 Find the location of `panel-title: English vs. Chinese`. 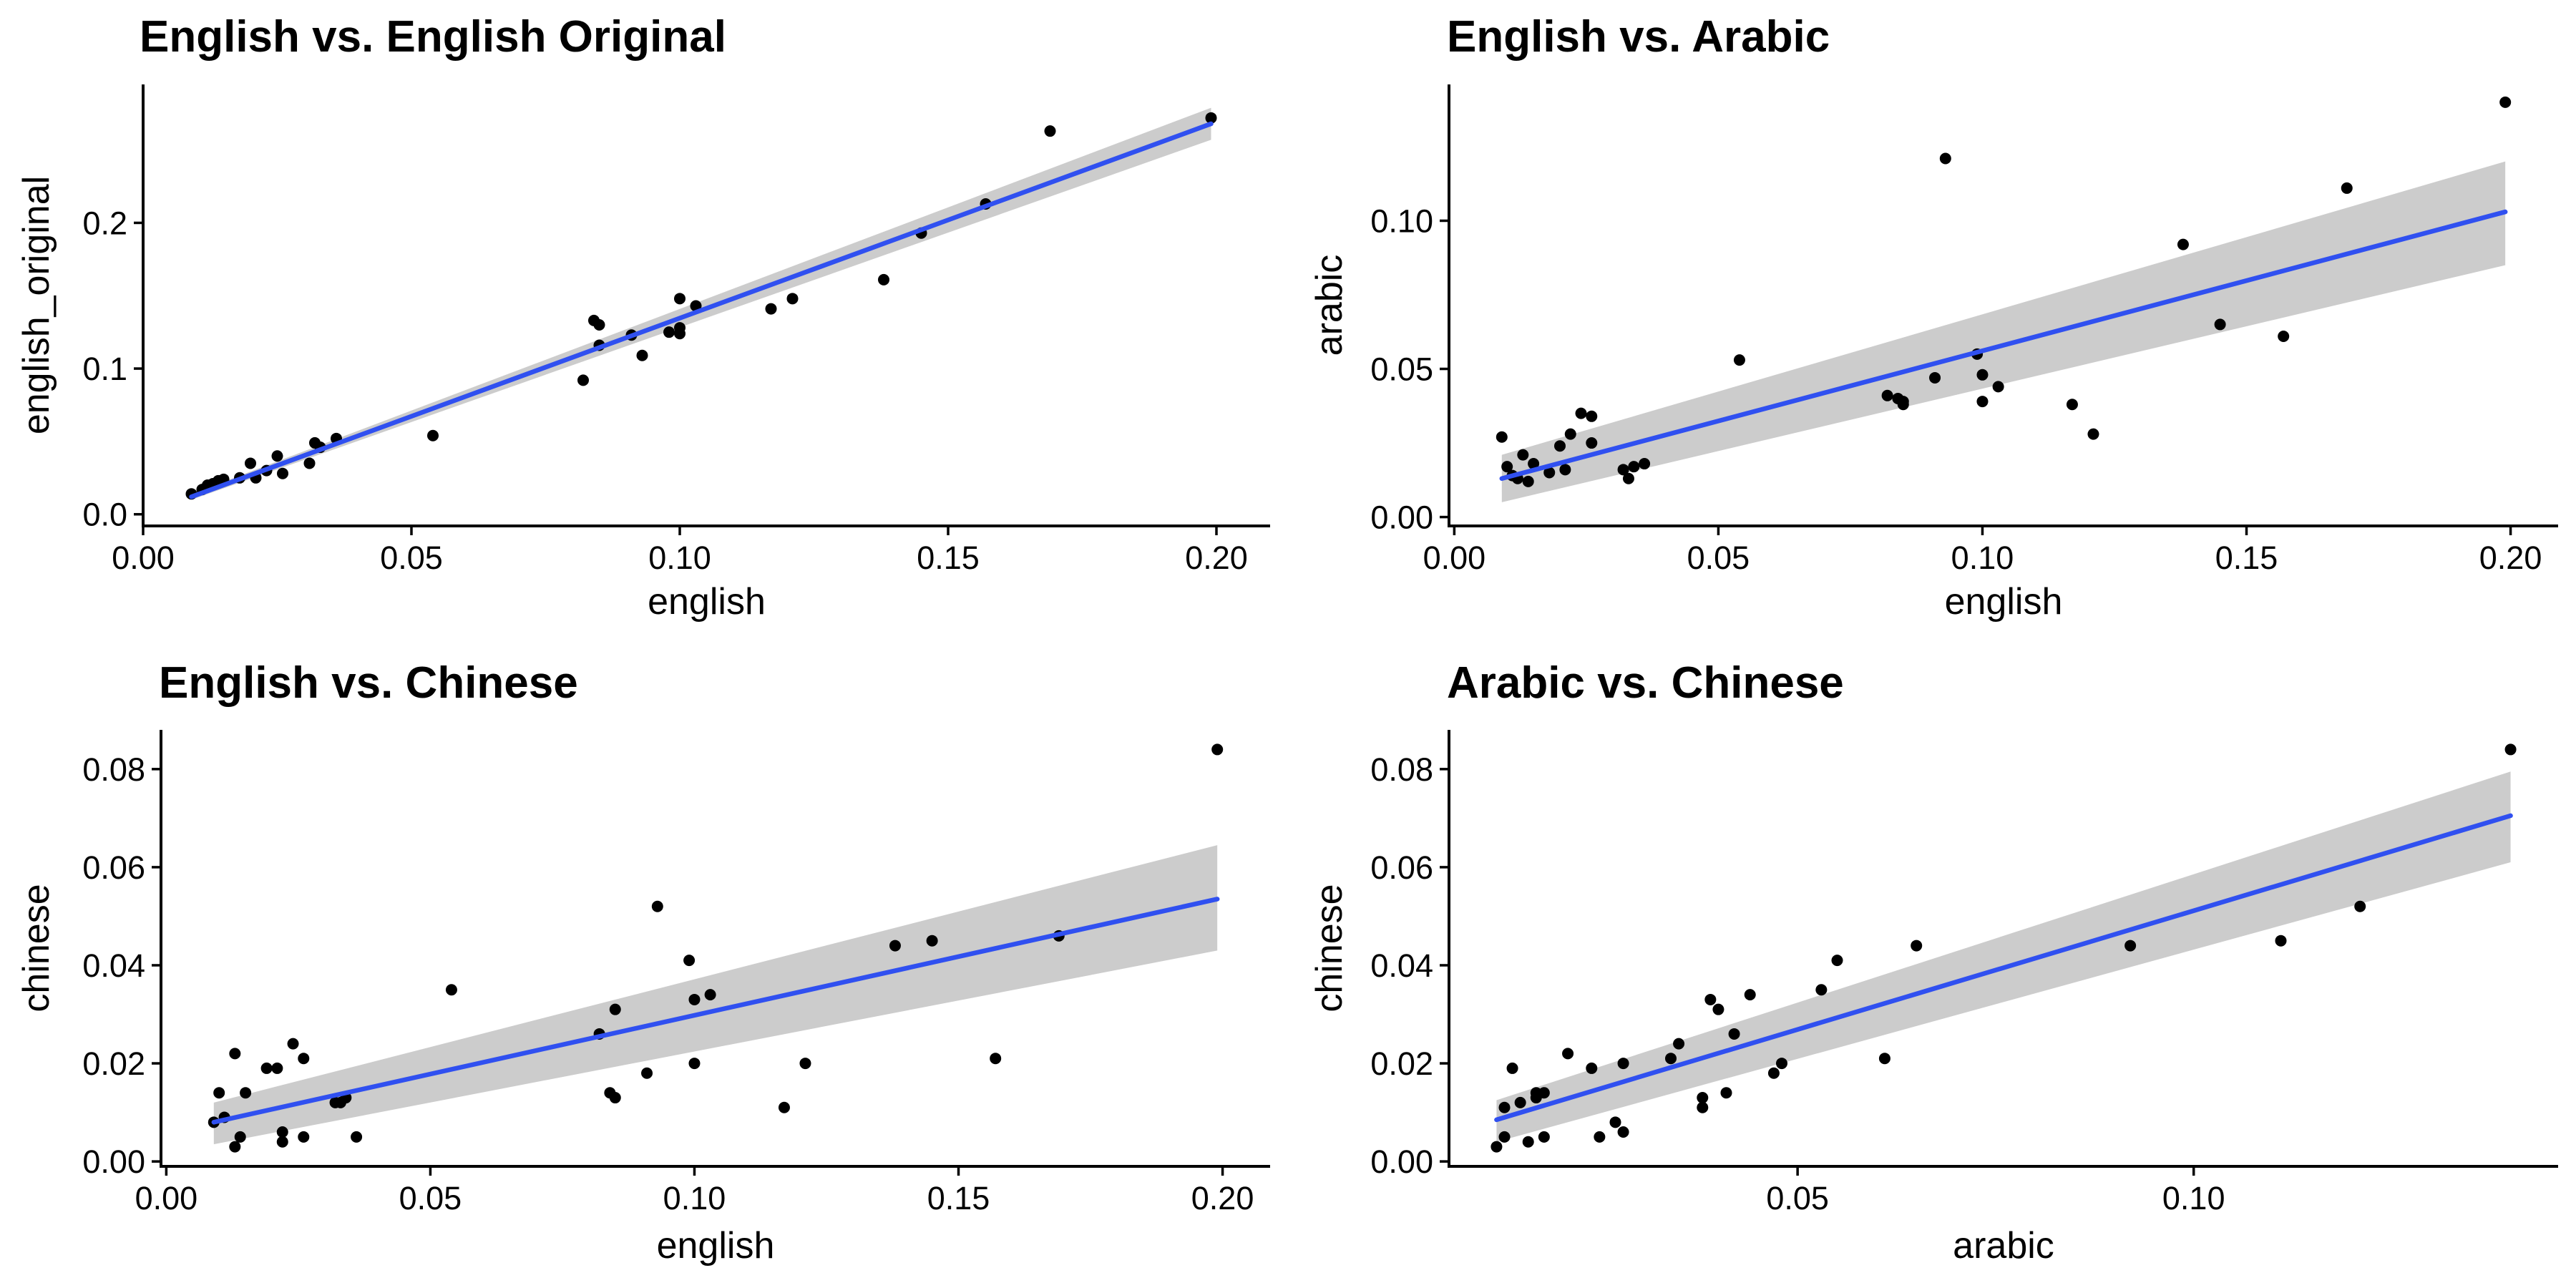

panel-title: English vs. Chinese is located at coordinates (368, 683).